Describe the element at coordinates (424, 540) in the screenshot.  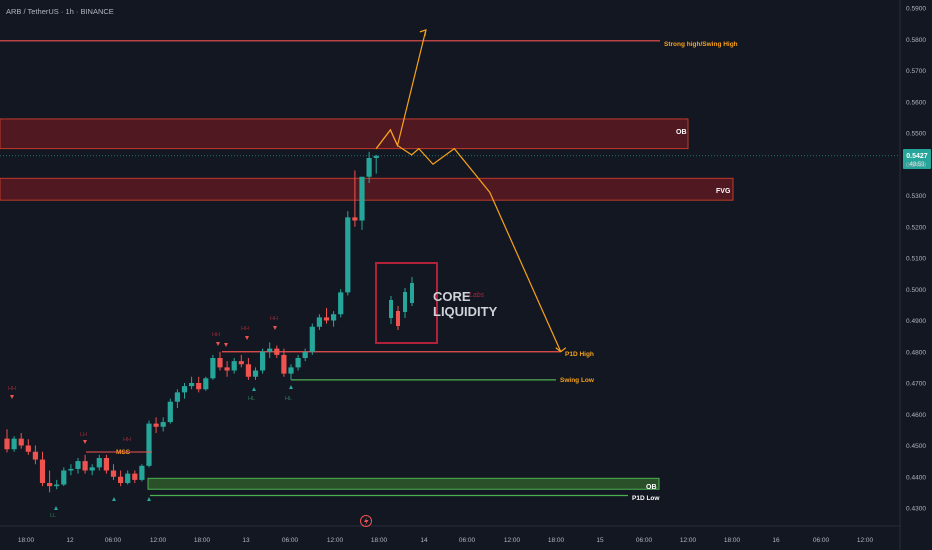
I see `time-tick-label: 14` at that location.